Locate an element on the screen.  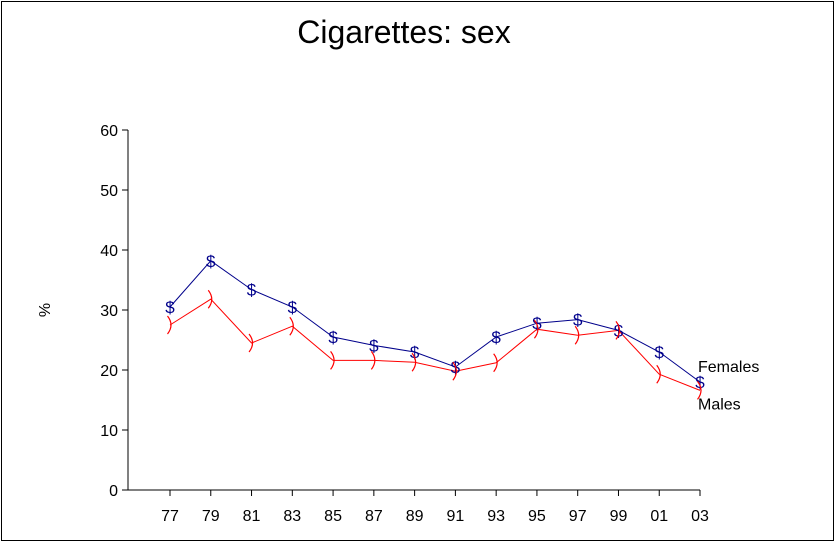
x-tick-label: 85 is located at coordinates (333, 516).